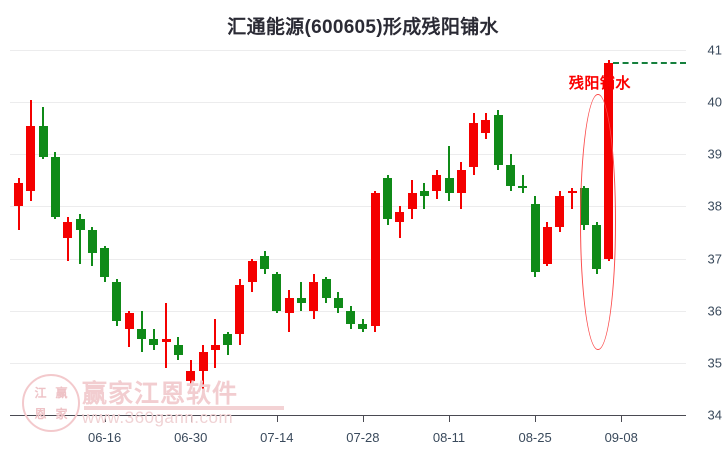  I want to click on y-axis-tick-label: 35, so click(714, 363).